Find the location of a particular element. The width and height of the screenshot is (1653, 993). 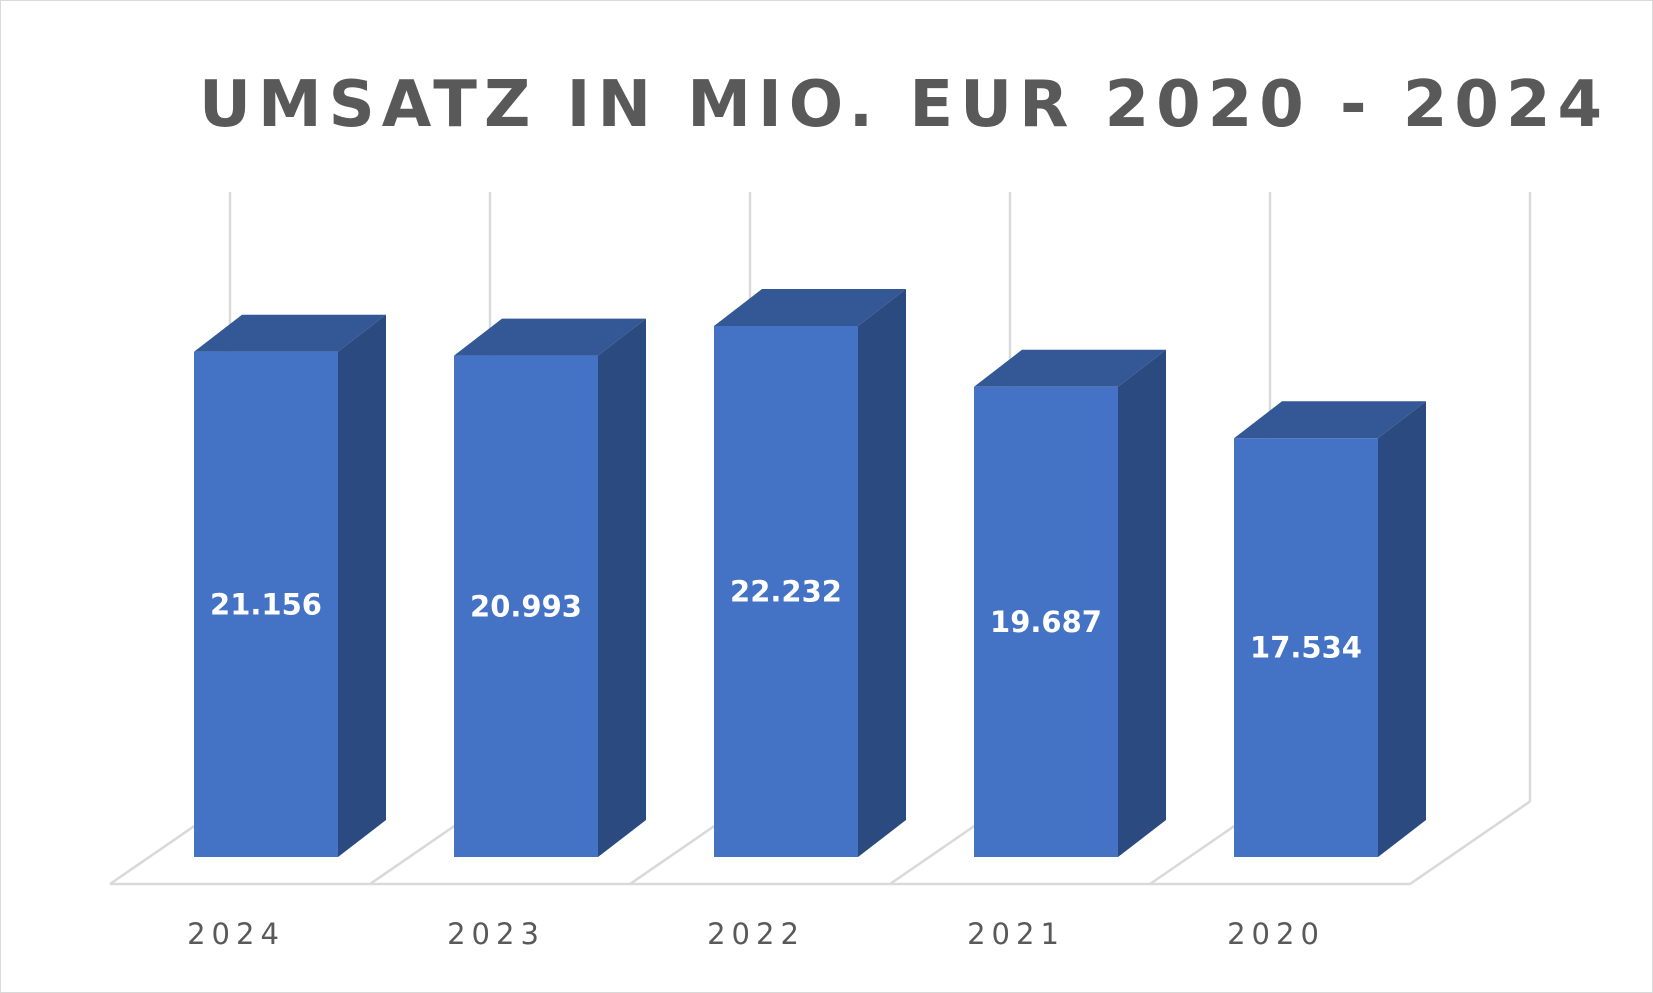

floor-outline is located at coordinates (820, 843).